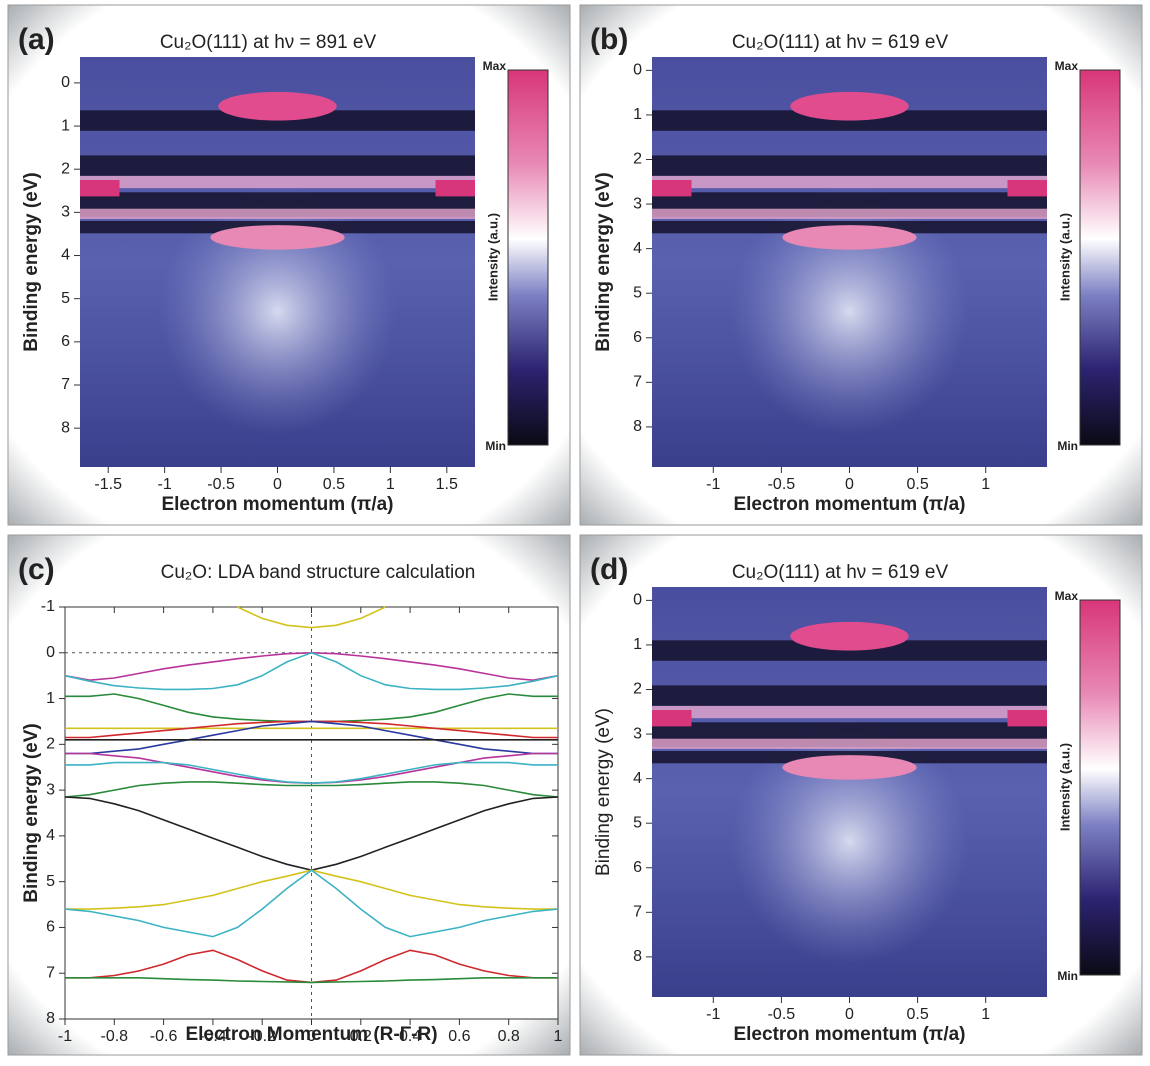 The image size is (1150, 1066). I want to click on x-tick-label: 0.4, so click(410, 1036).